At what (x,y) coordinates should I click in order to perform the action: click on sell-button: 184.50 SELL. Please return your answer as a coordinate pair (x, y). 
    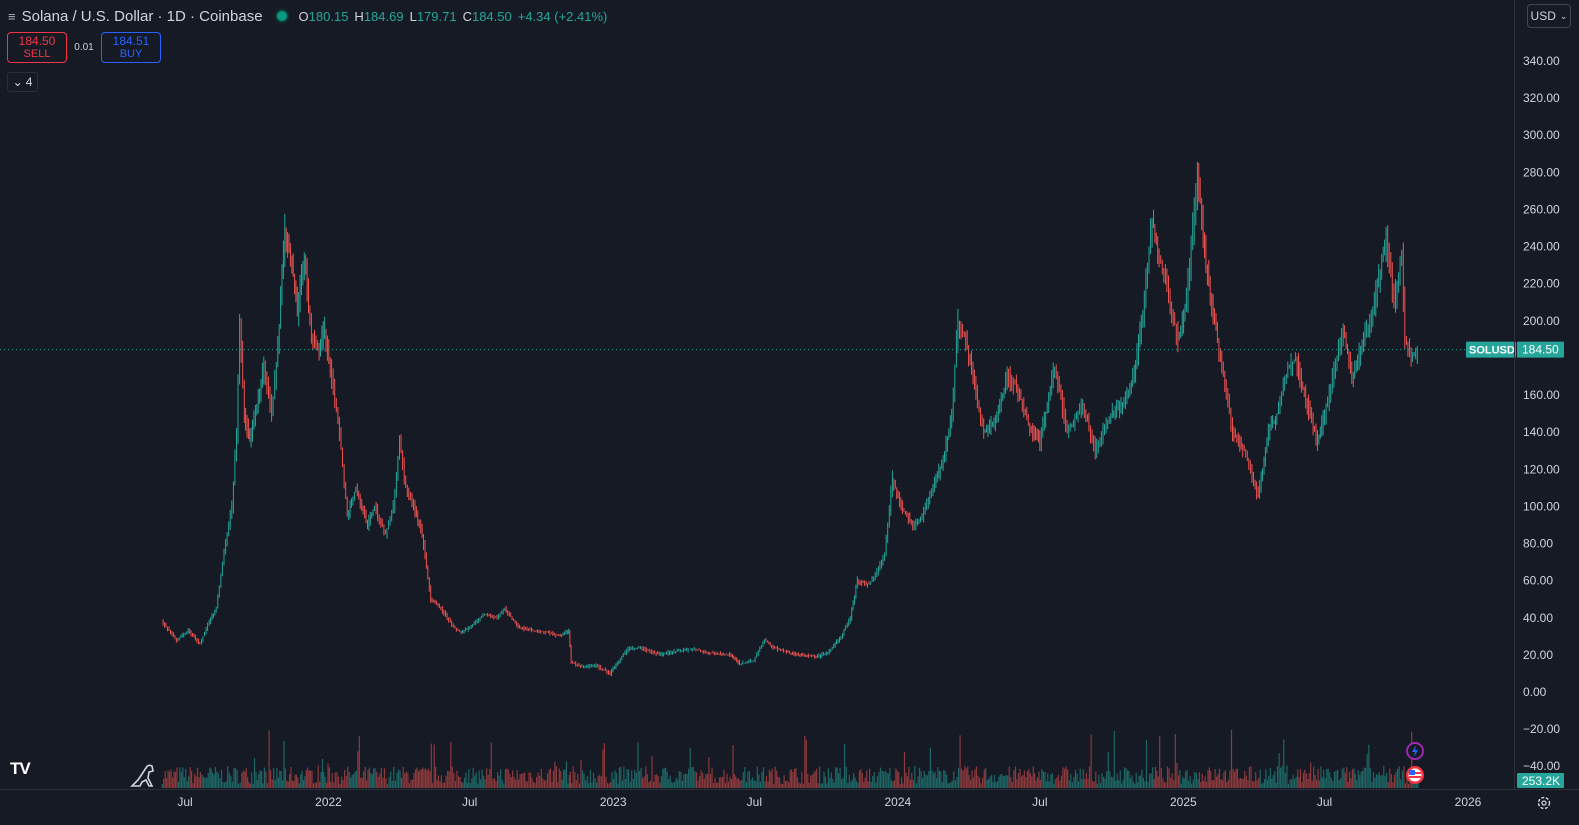
    Looking at the image, I should click on (37, 47).